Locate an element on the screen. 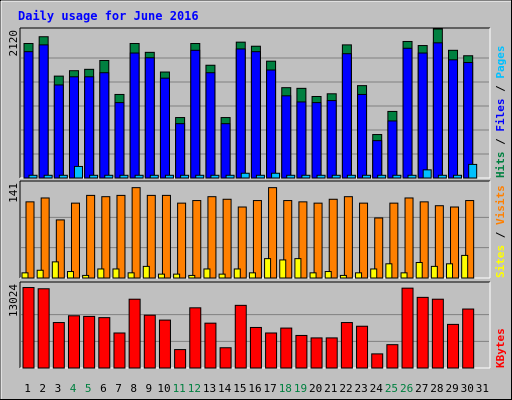  x-tick-label: 1 is located at coordinates (27, 388).